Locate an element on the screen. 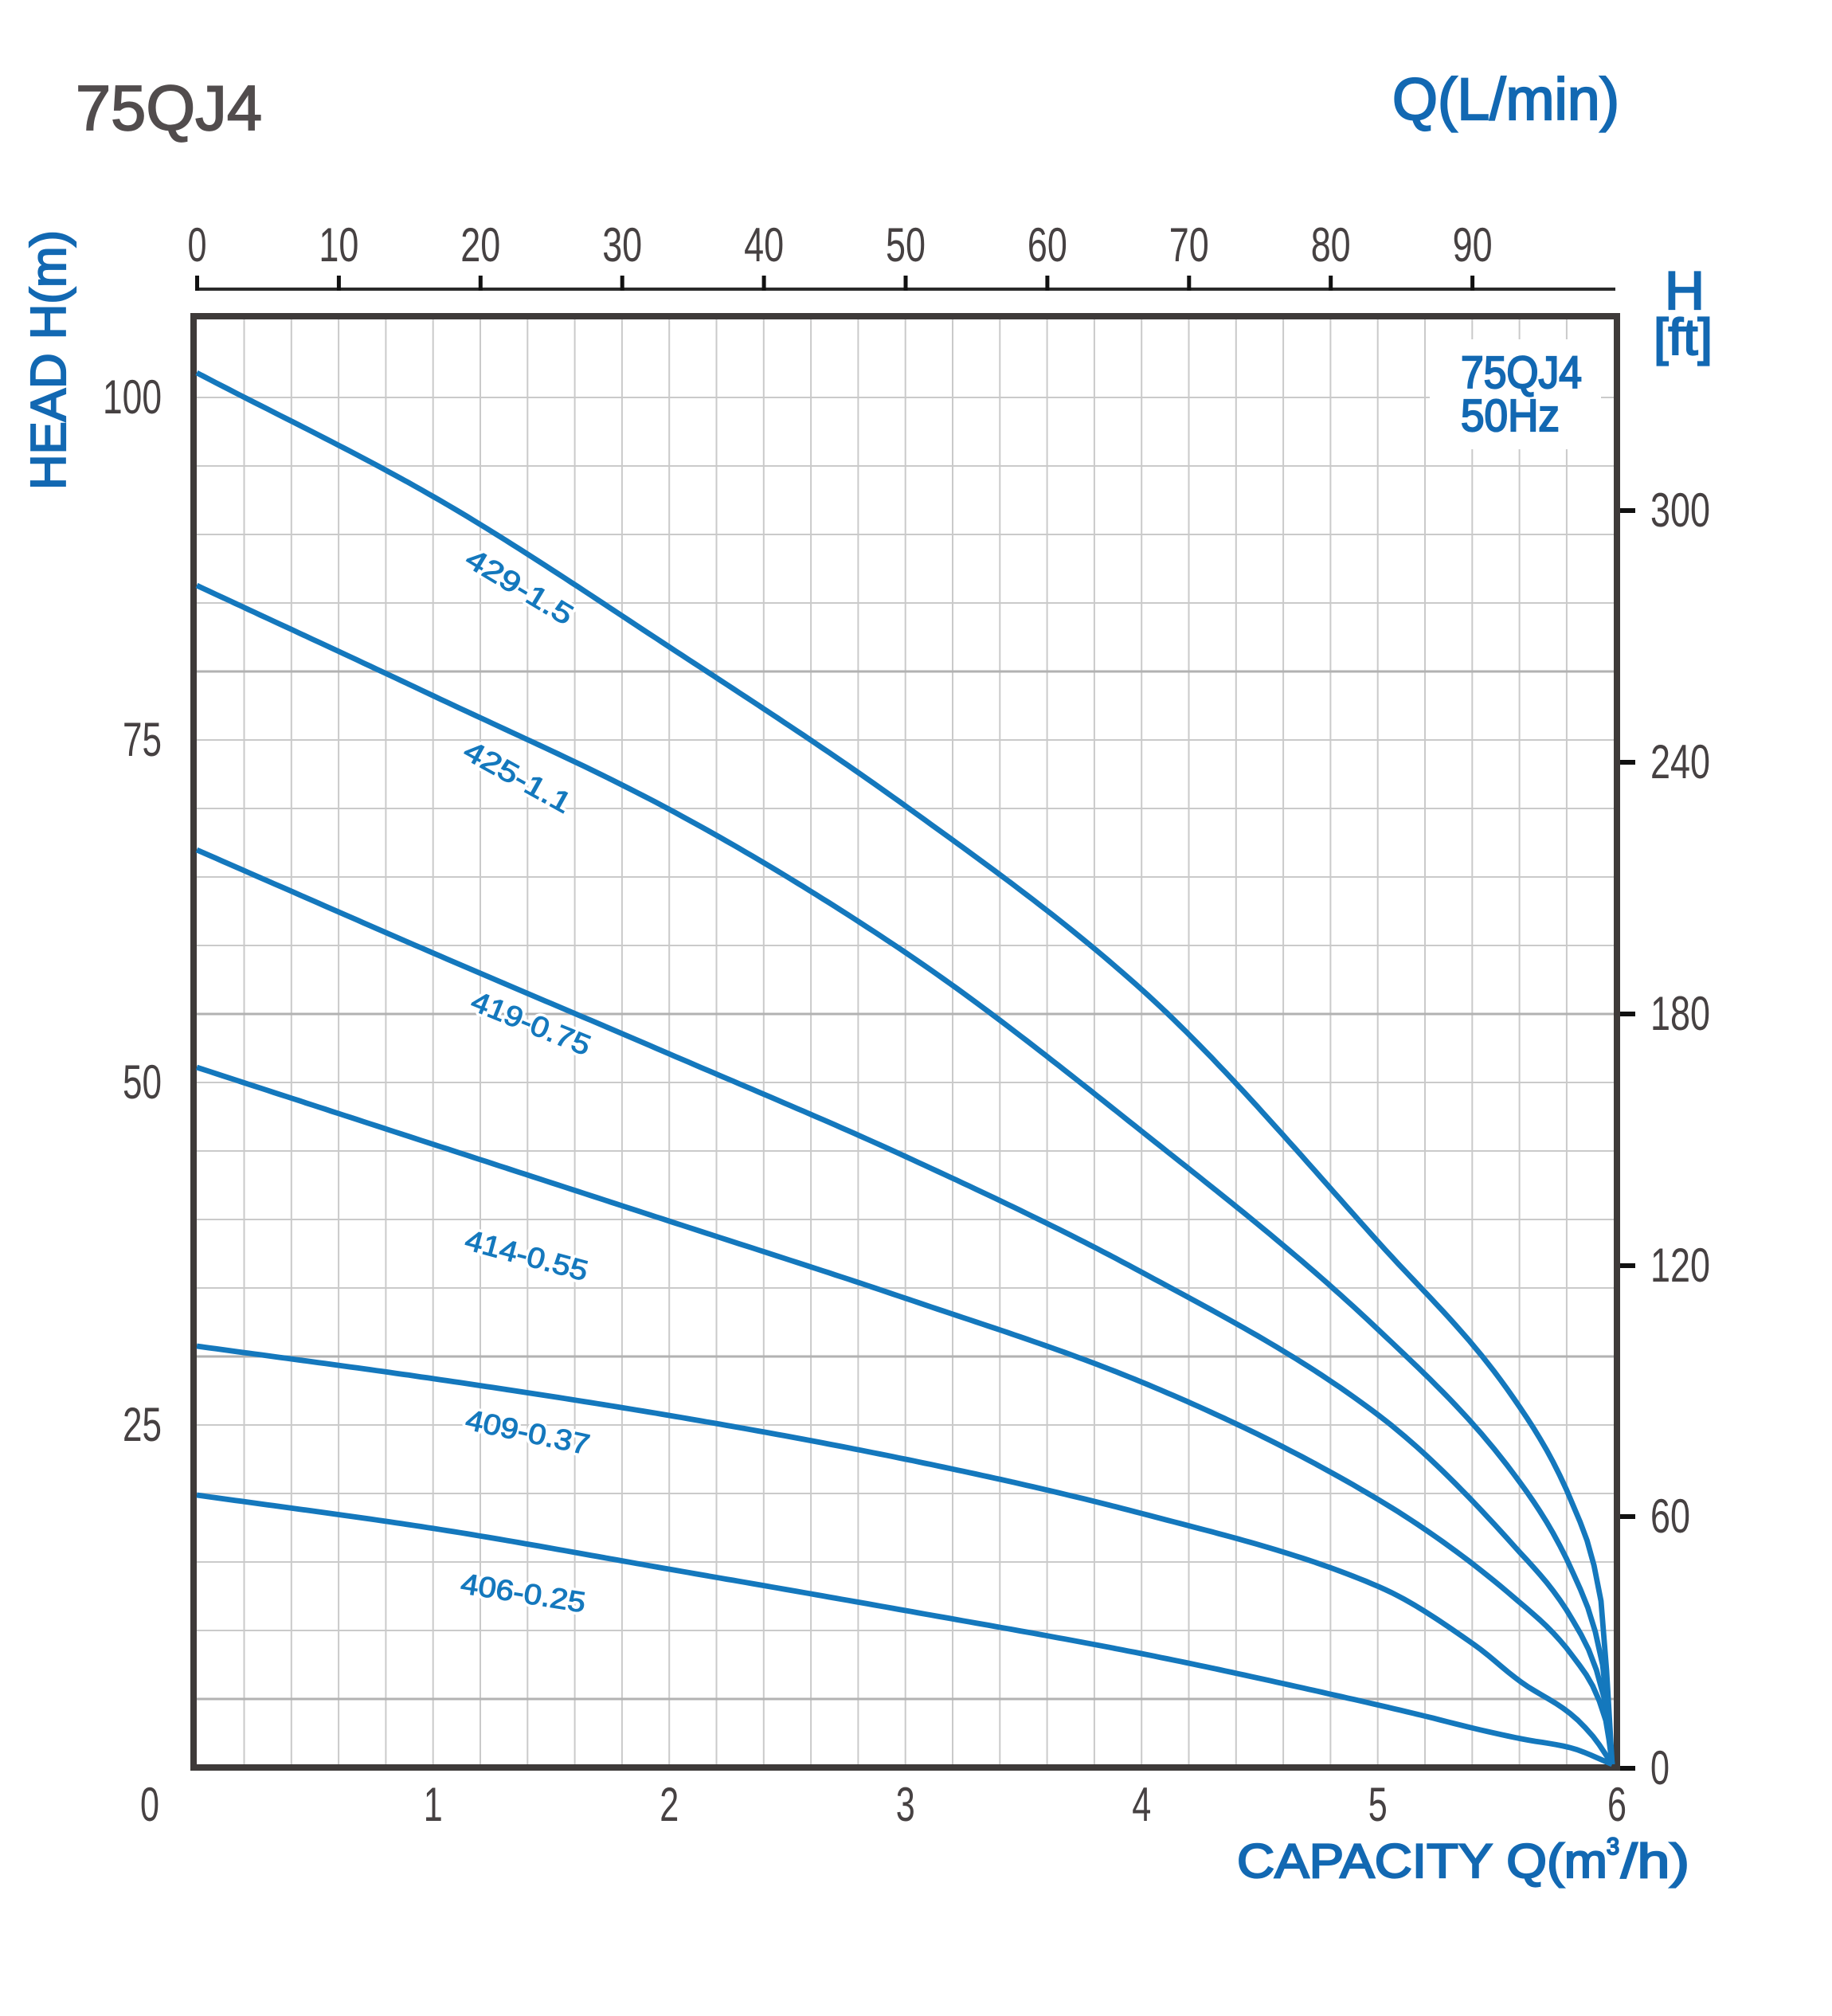 This screenshot has width=1832, height=2016. svg-text: 20 is located at coordinates (480, 245).